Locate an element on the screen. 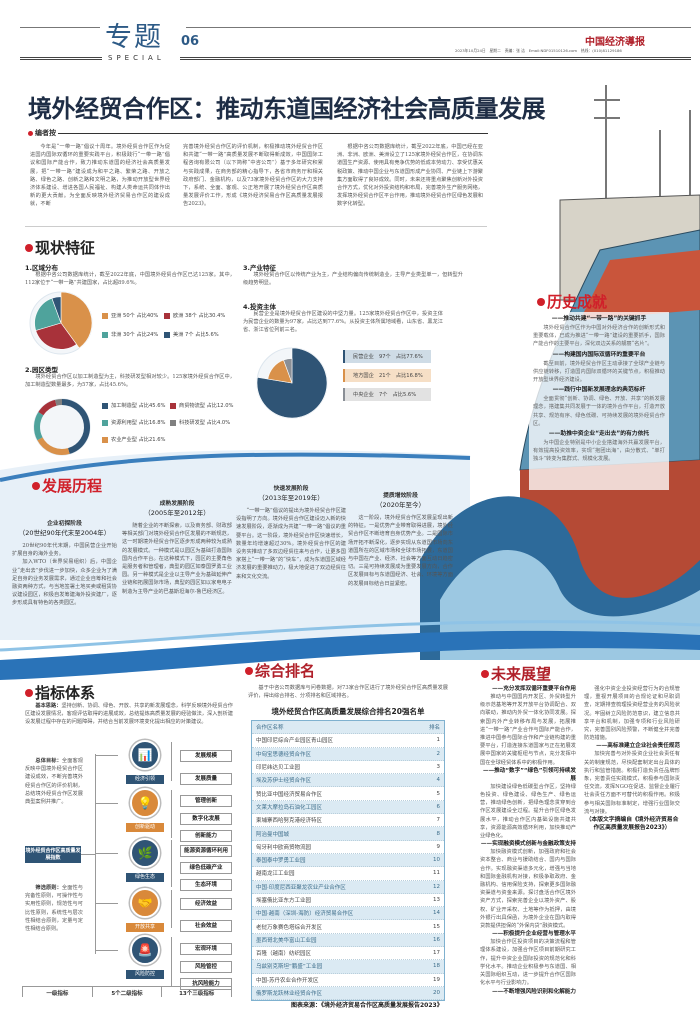 Image resolution: width=700 pixels, height=1012 pixels. table-row: 柬埔寨西哈努克港经济特区 7 is located at coordinates (348, 821).